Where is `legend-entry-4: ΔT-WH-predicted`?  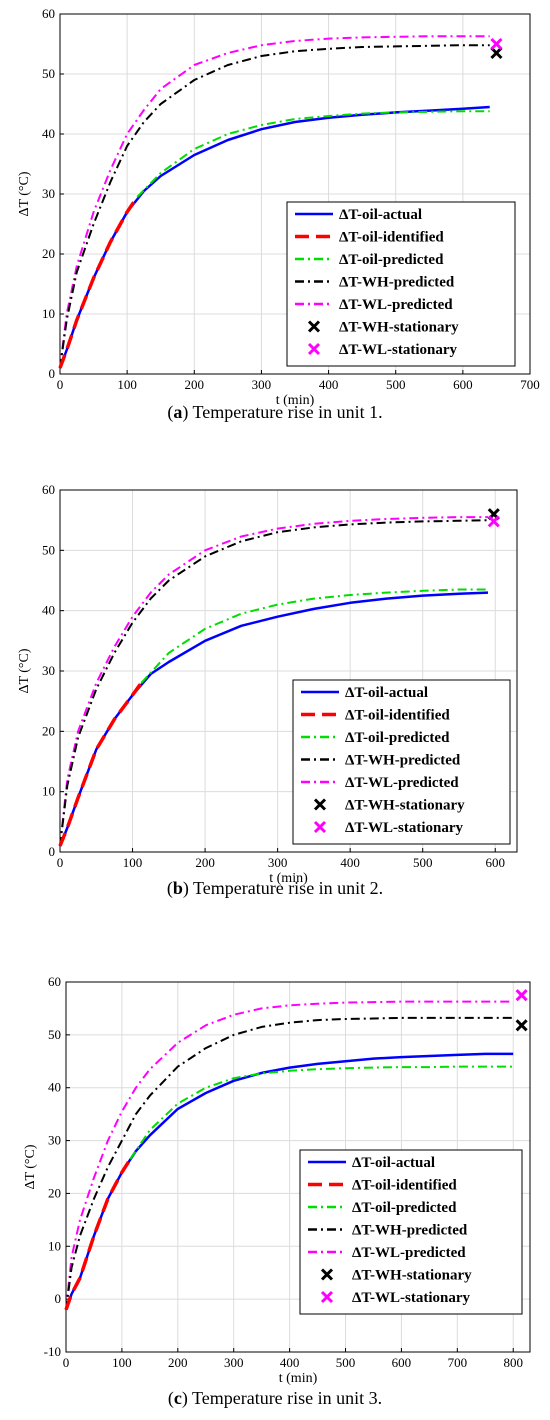
legend-entry-4: ΔT-WH-predicted is located at coordinates (381, 761).